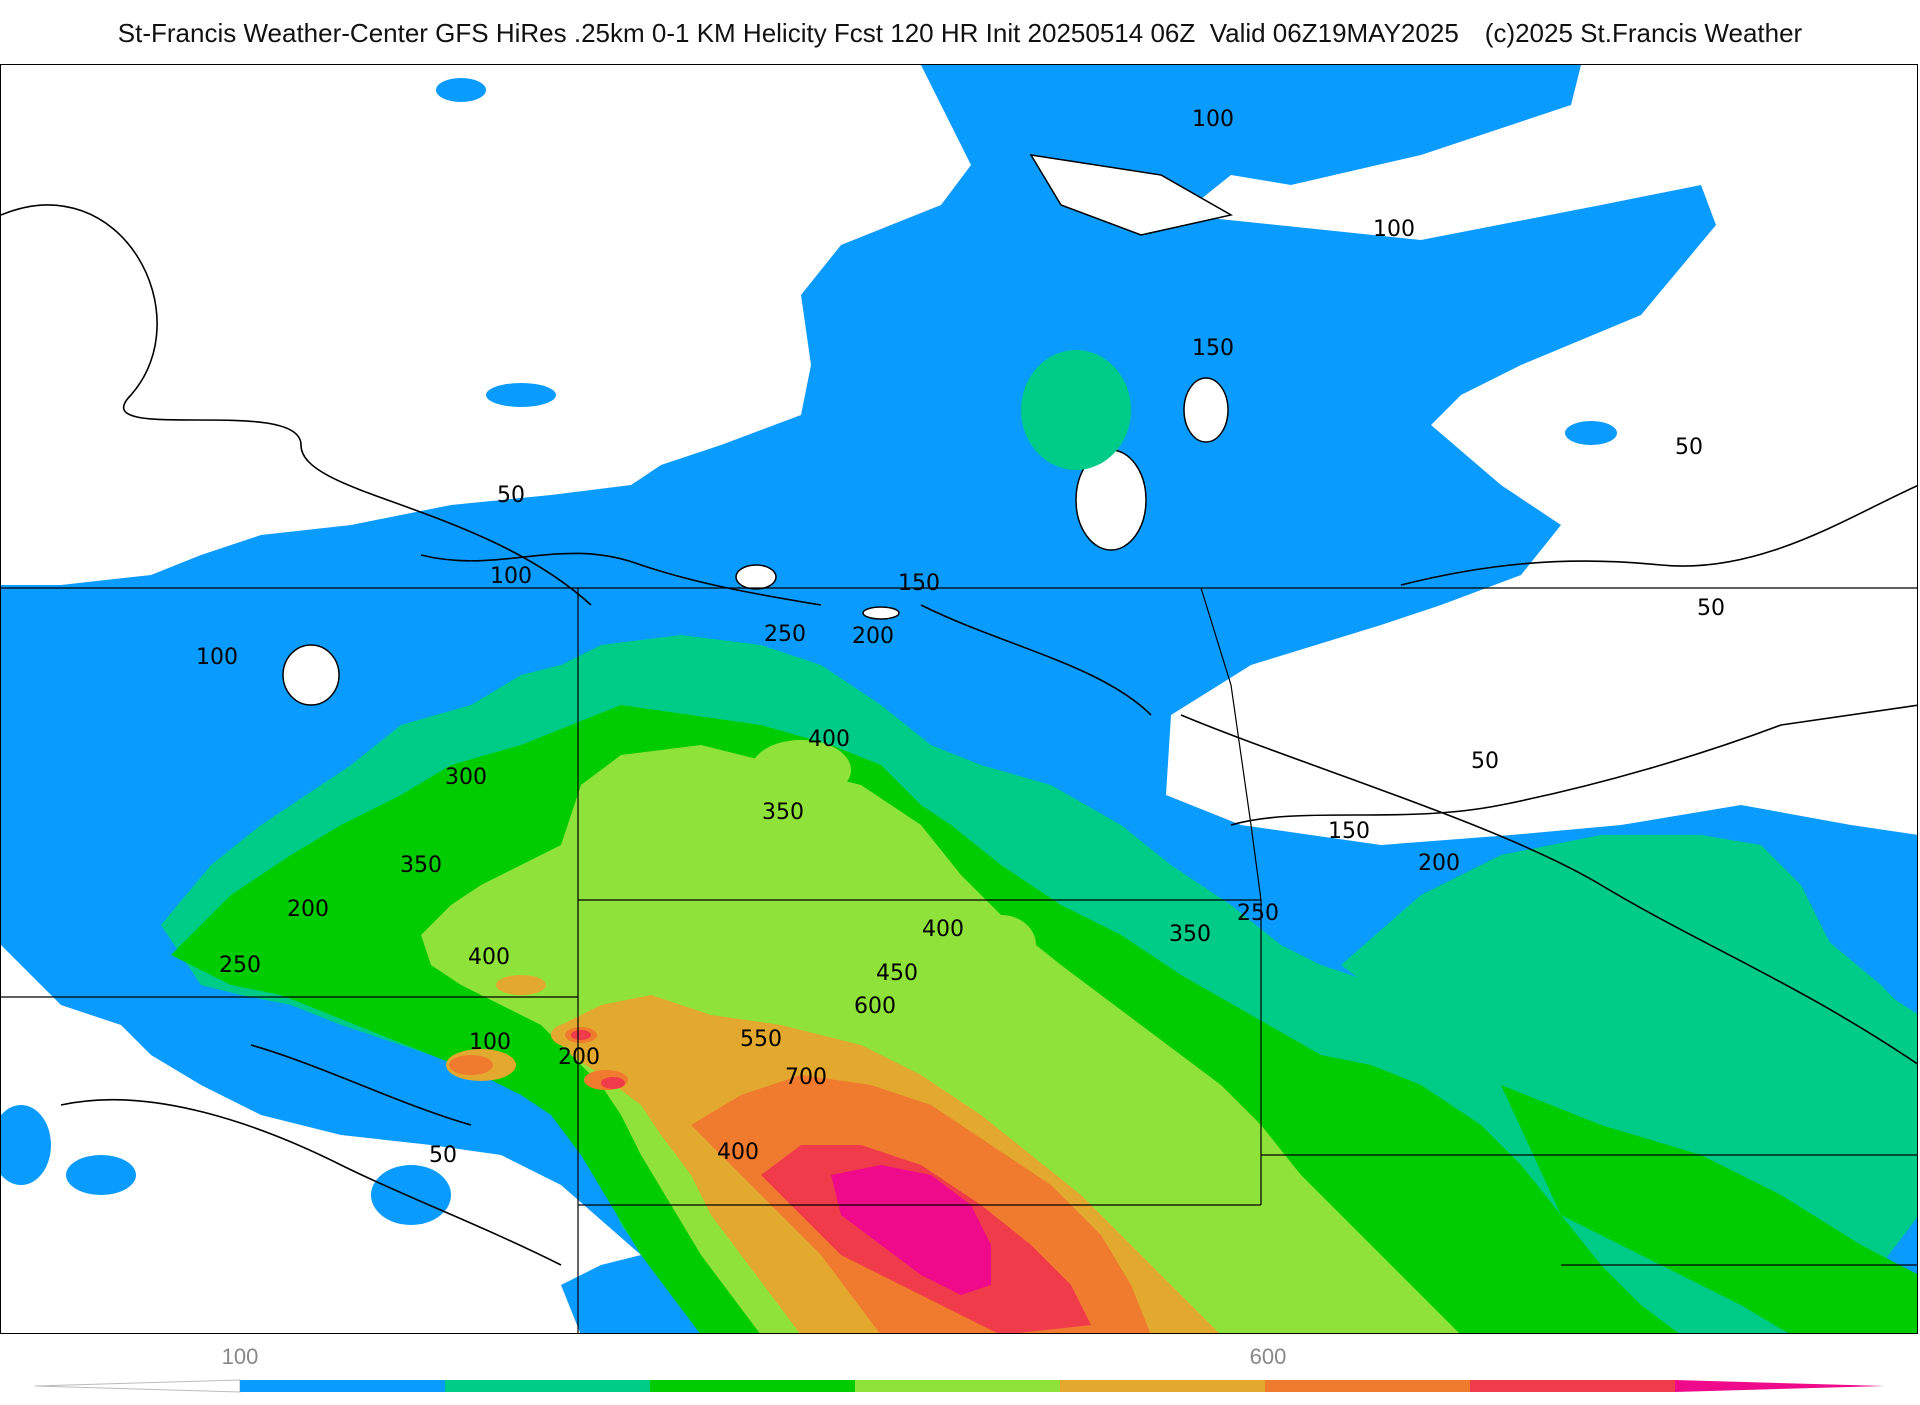 The image size is (1920, 1405). Describe the element at coordinates (806, 1077) in the screenshot. I see `contour-label: 700` at that location.